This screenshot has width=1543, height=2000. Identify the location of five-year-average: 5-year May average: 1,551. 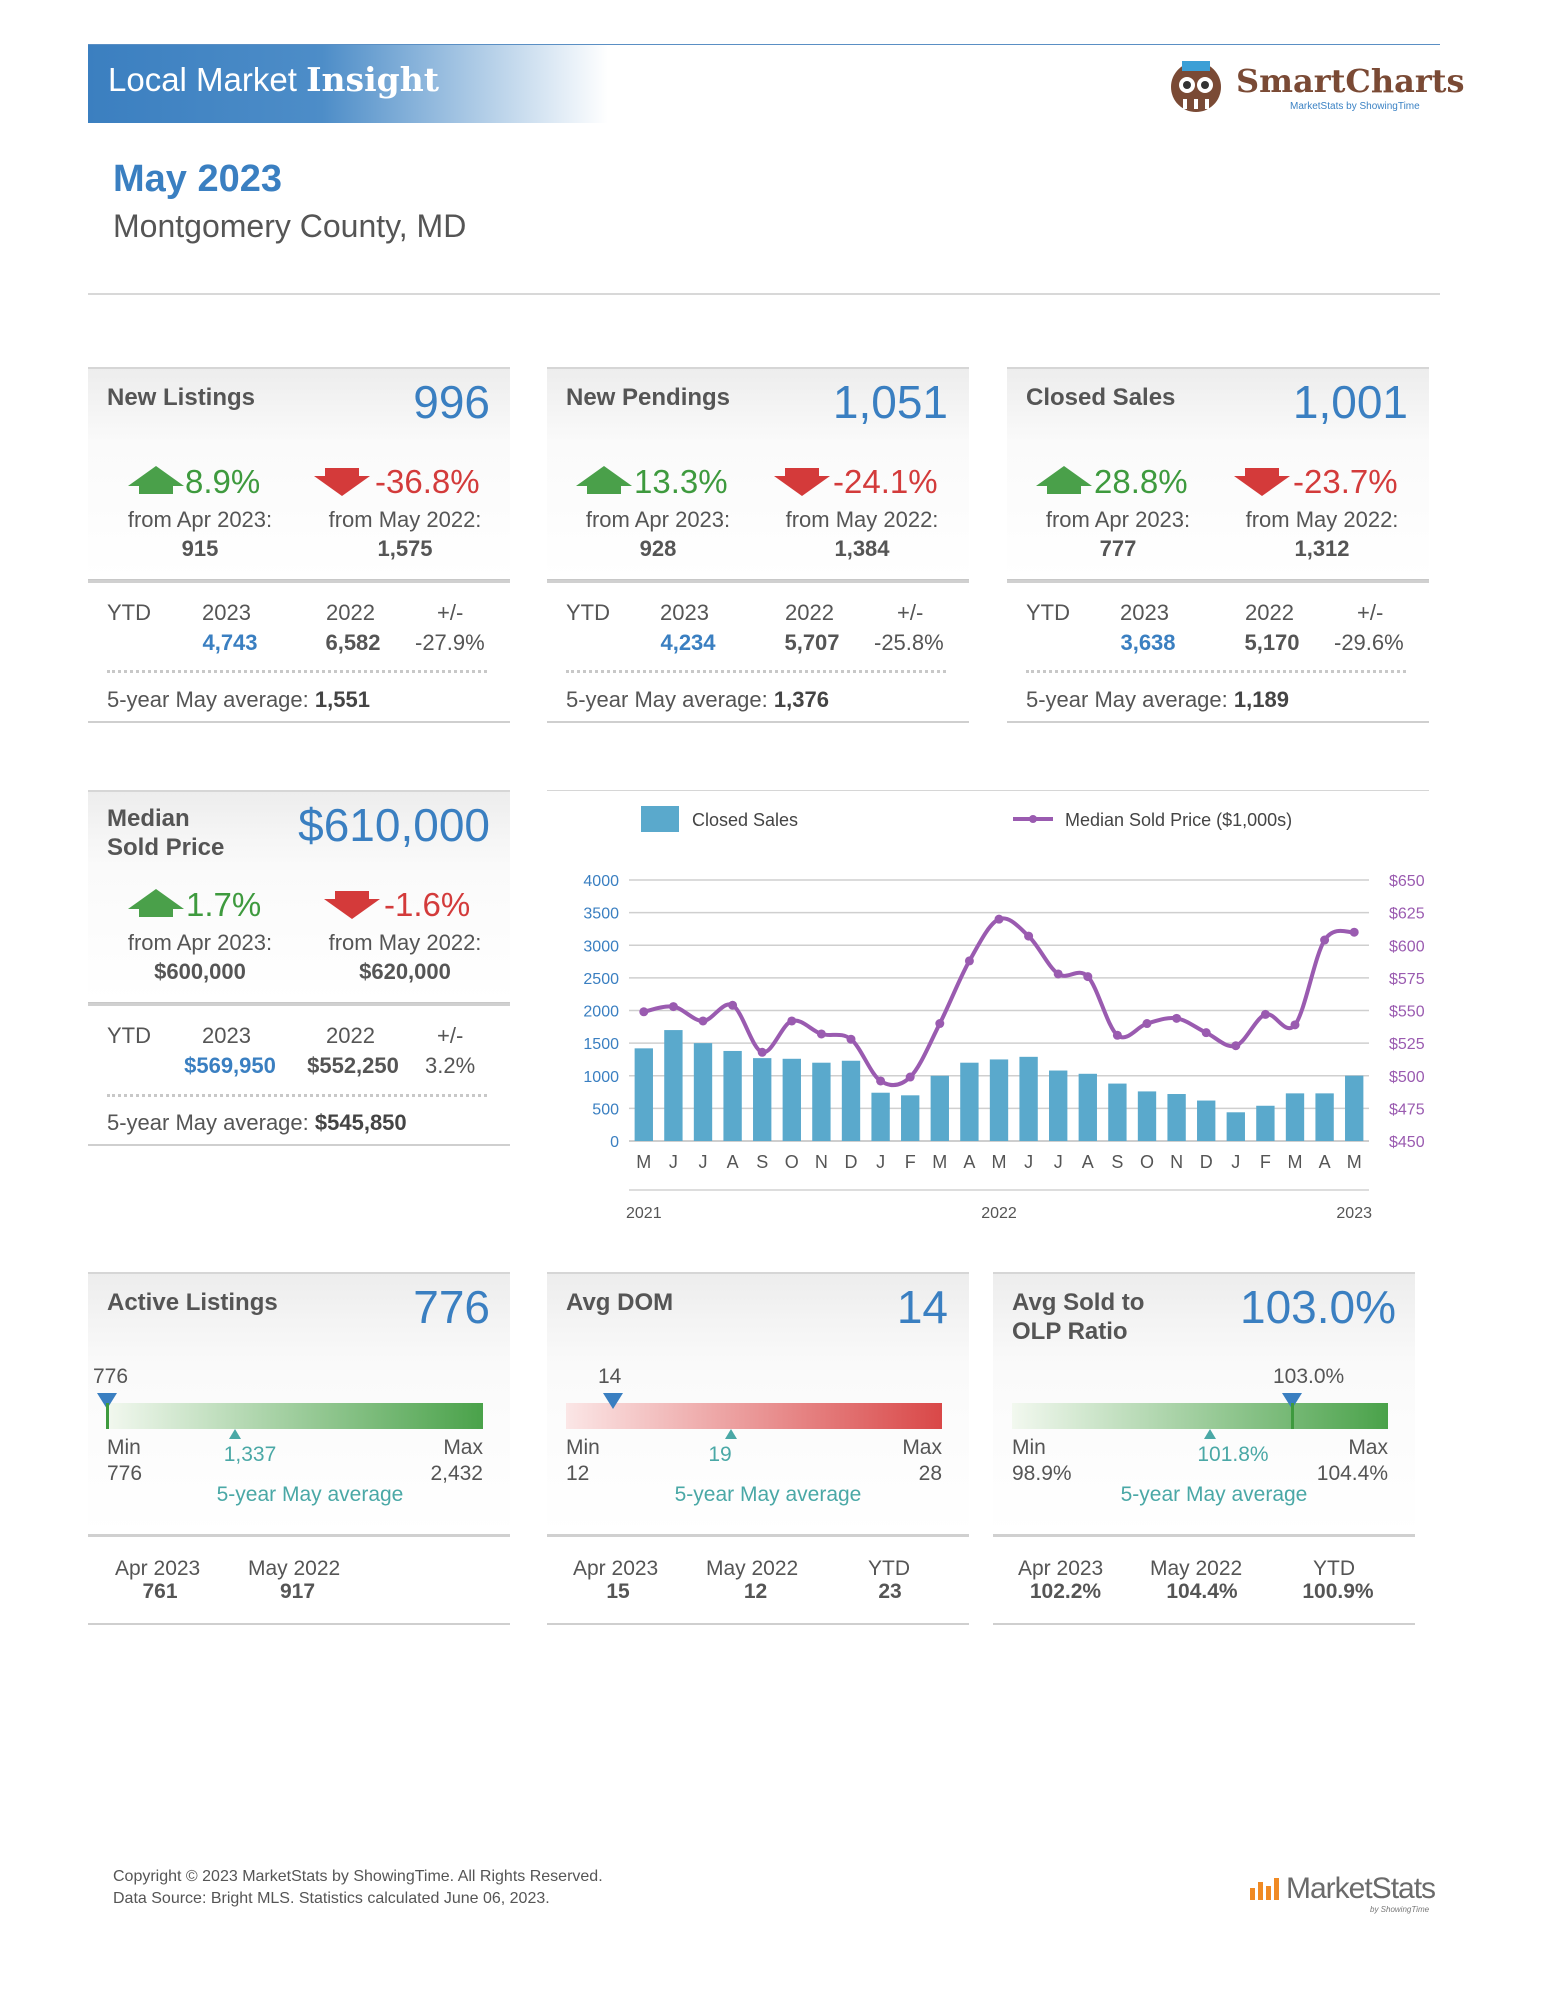
(238, 699).